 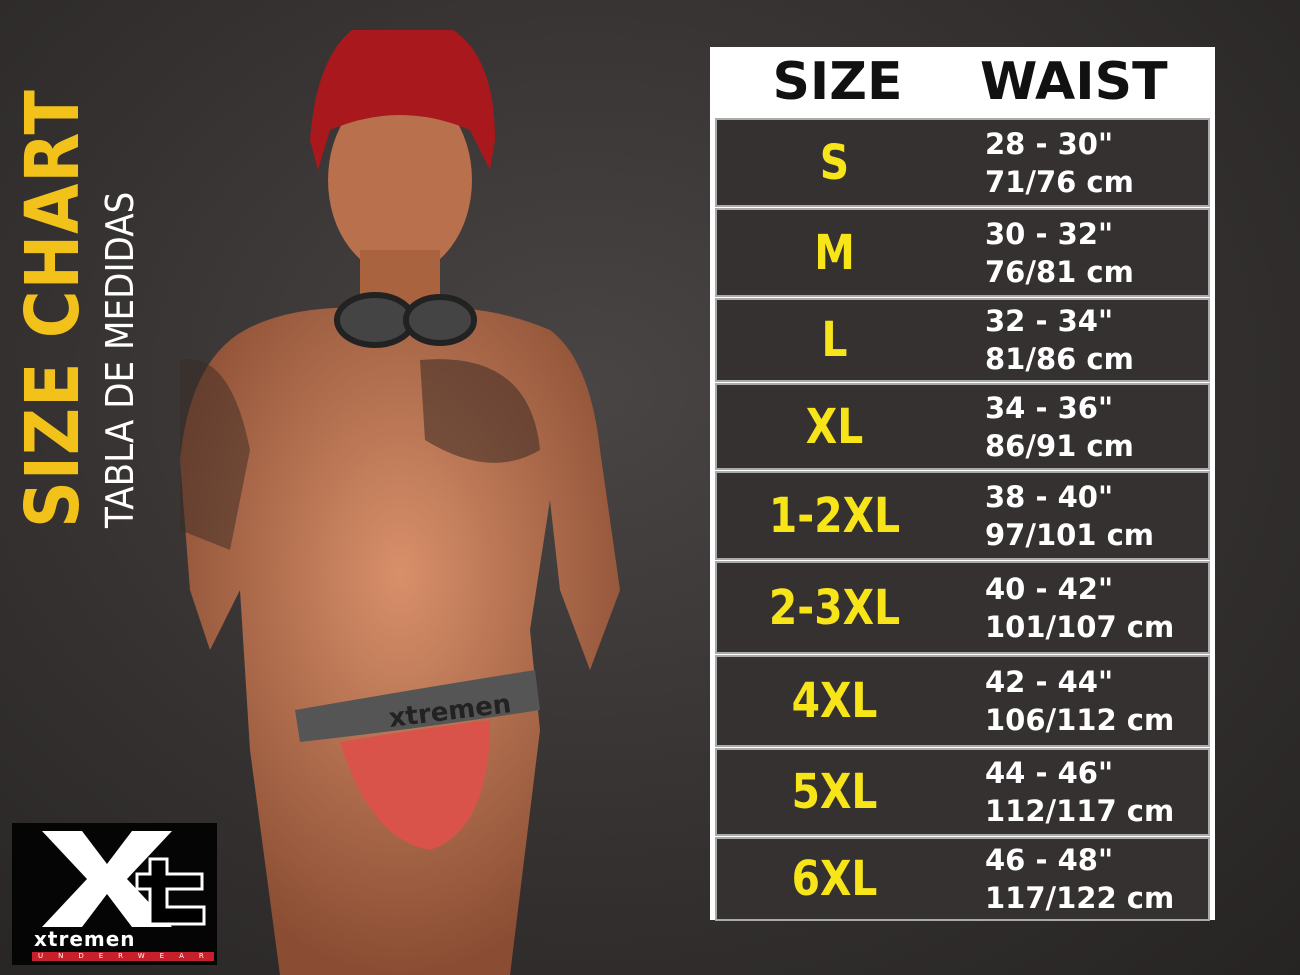 I want to click on brand-logo: xtremen UNDERWEAR, so click(x=114, y=894).